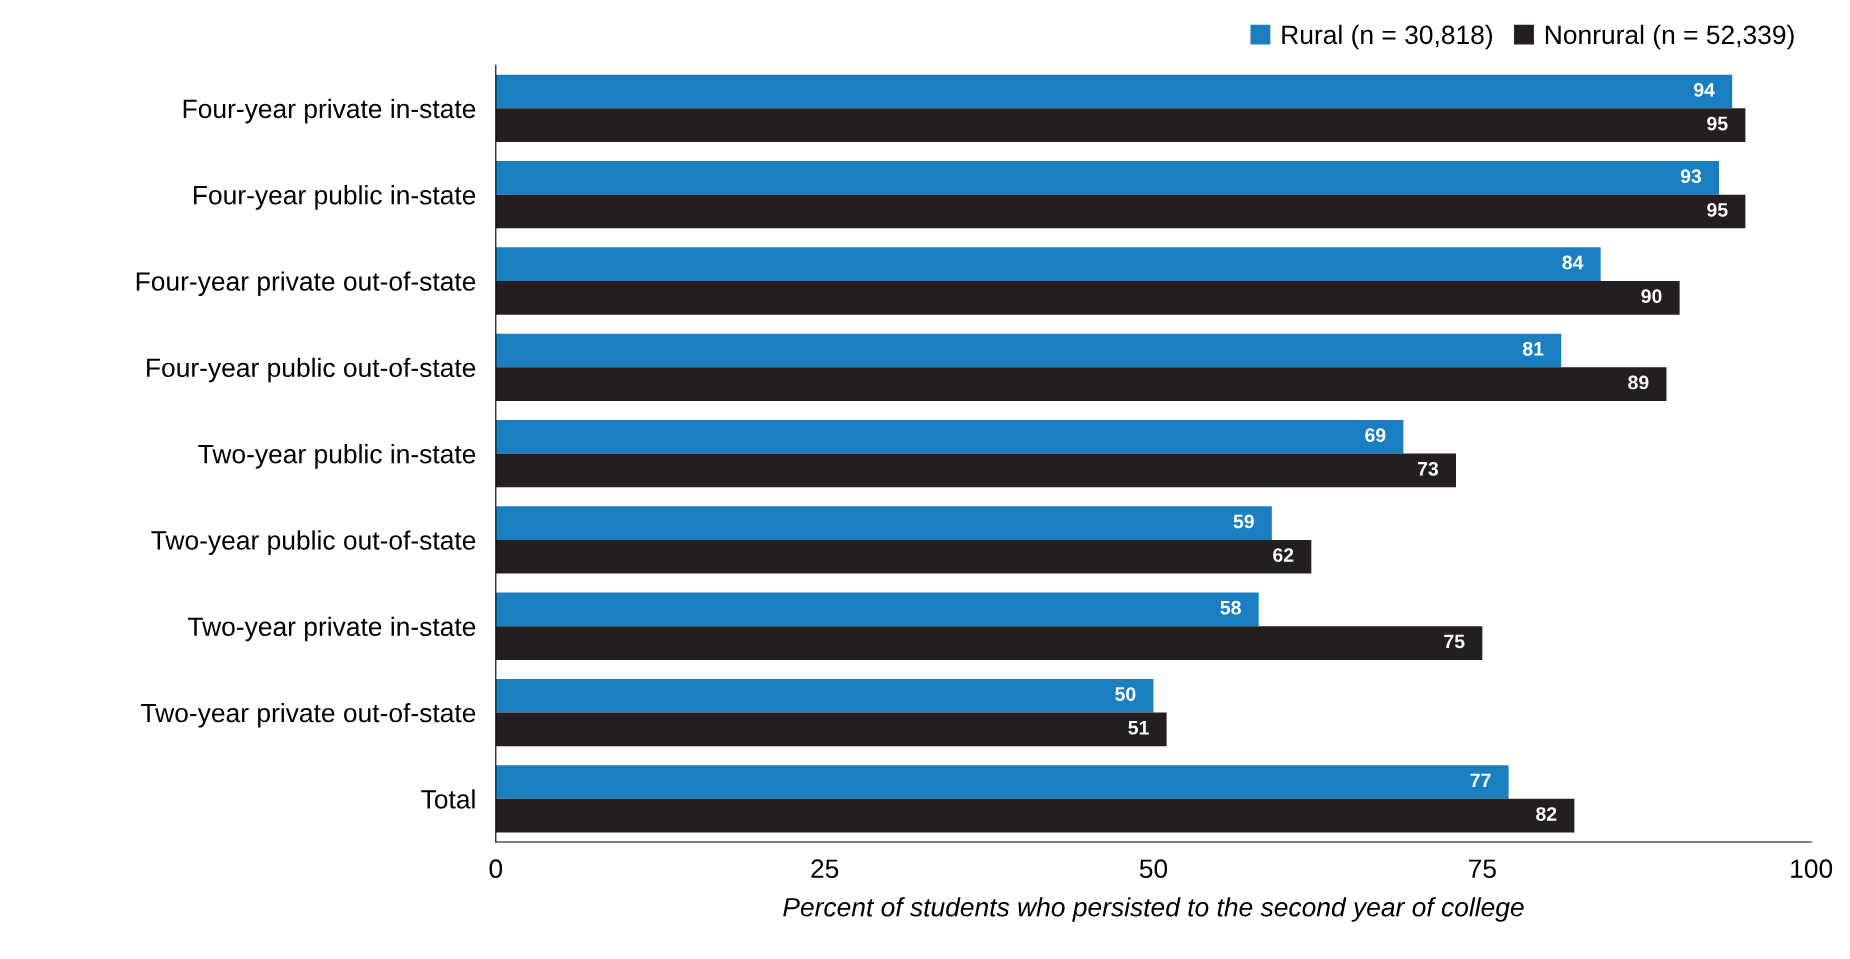  What do you see at coordinates (332, 629) in the screenshot?
I see `y-tick-label: Two-year private in-state` at bounding box center [332, 629].